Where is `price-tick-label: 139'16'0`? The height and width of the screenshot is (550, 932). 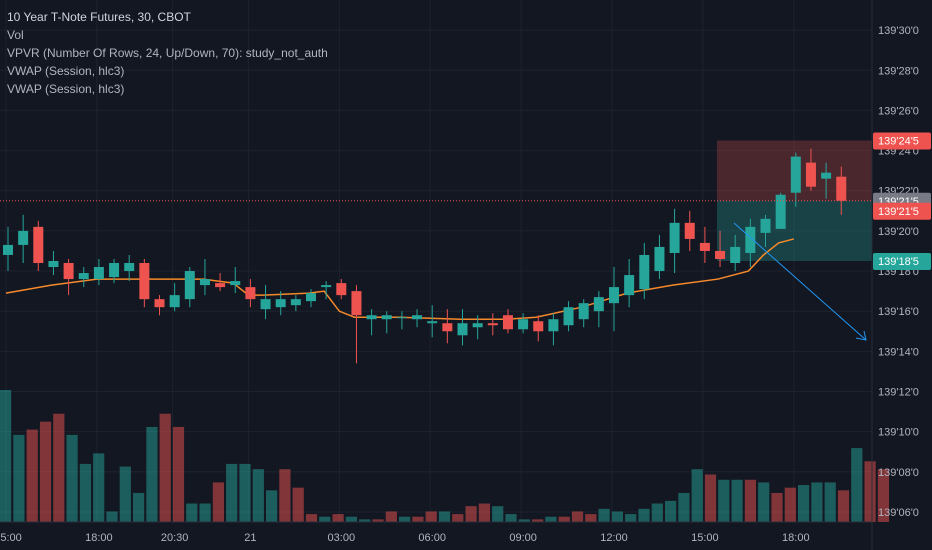
price-tick-label: 139'16'0 is located at coordinates (898, 312).